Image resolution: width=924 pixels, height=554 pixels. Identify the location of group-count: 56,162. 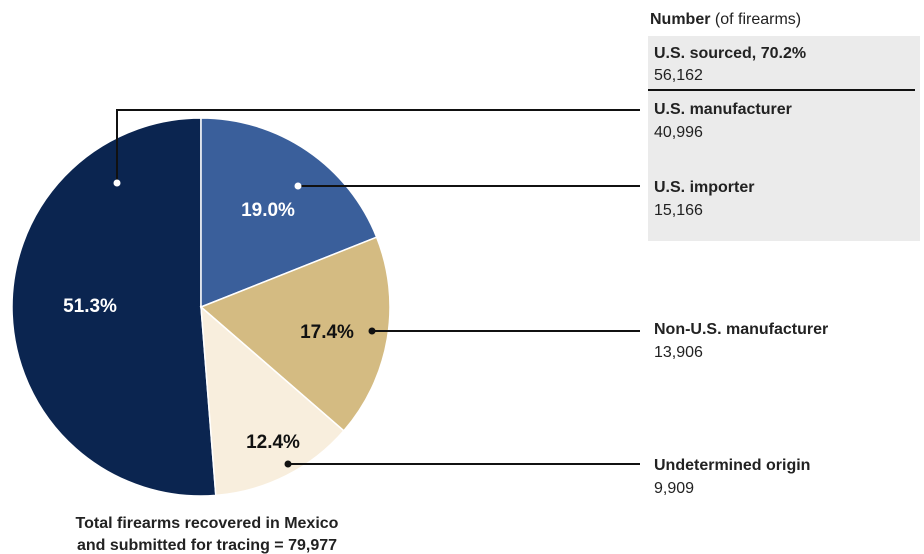
(678, 75).